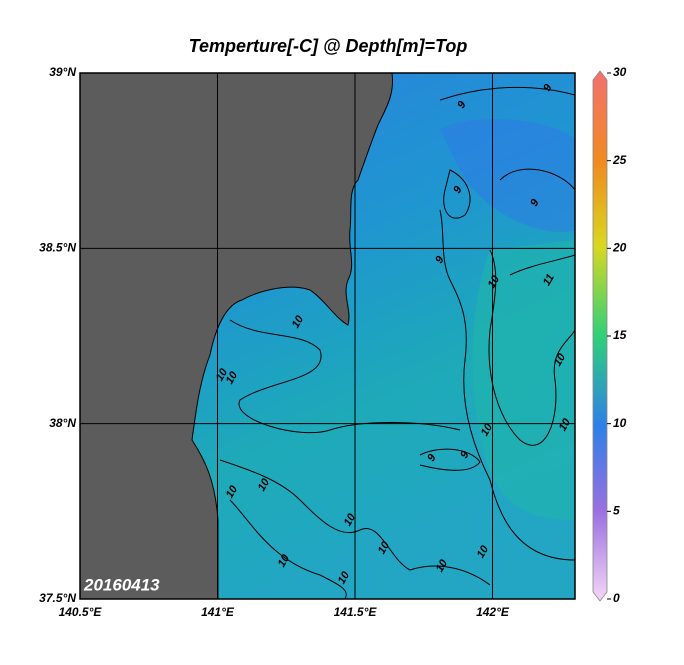  What do you see at coordinates (121, 584) in the screenshot?
I see `date-label: 20160413` at bounding box center [121, 584].